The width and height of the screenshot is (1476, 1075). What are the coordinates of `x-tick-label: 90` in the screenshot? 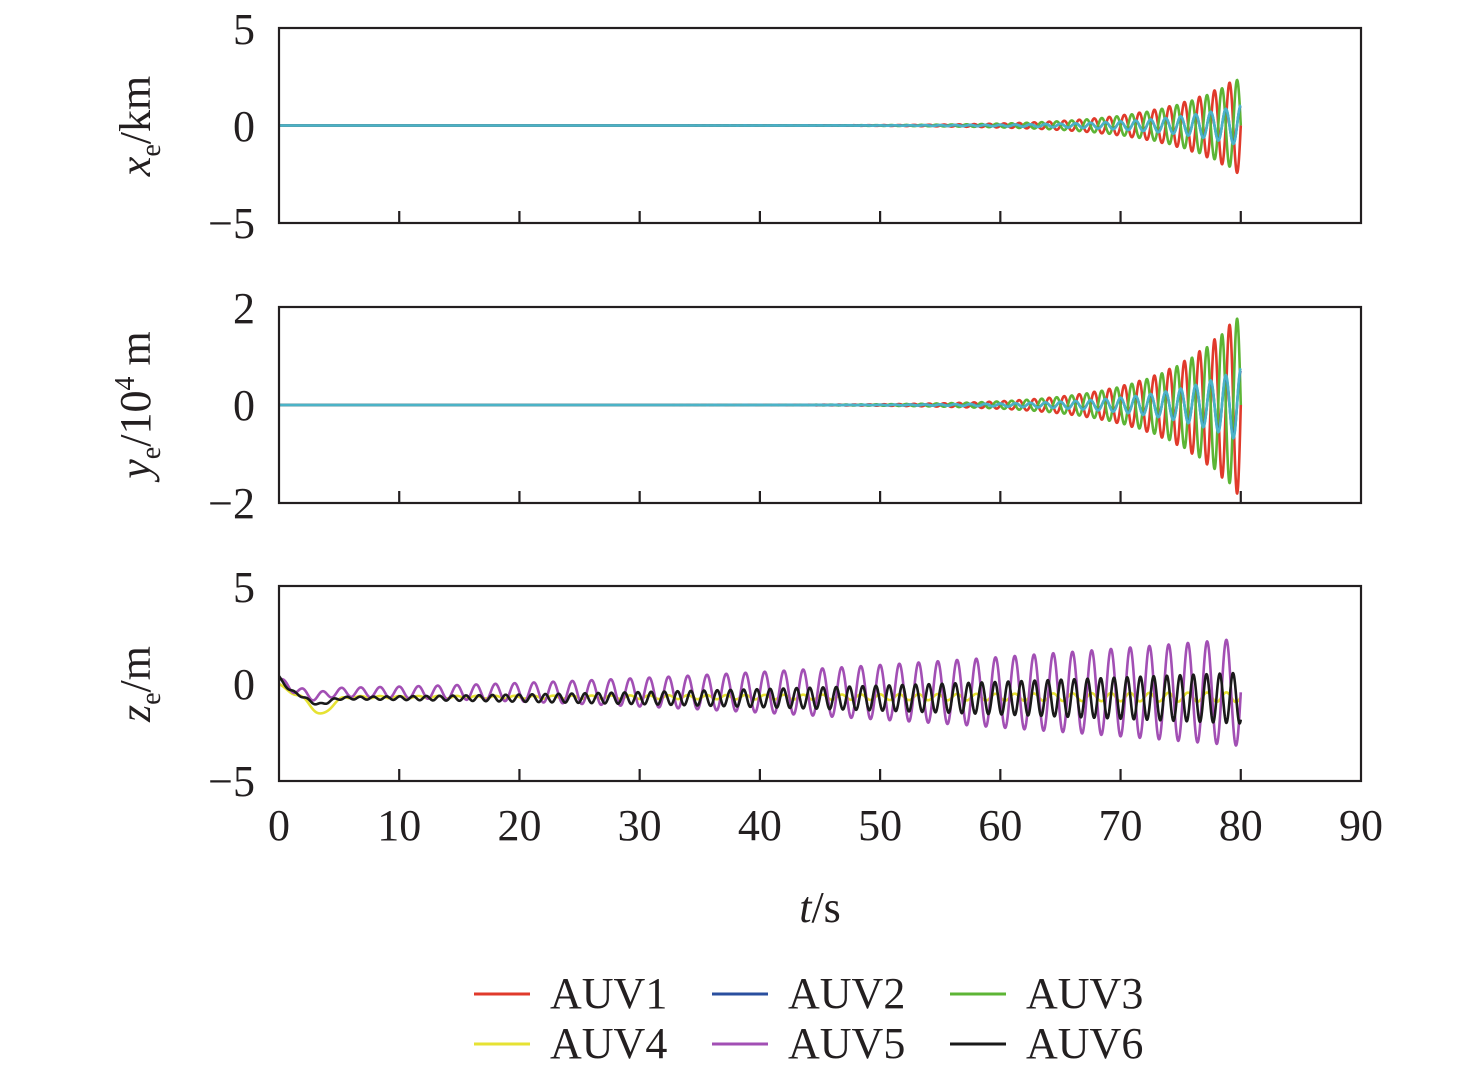 It's located at (1361, 825).